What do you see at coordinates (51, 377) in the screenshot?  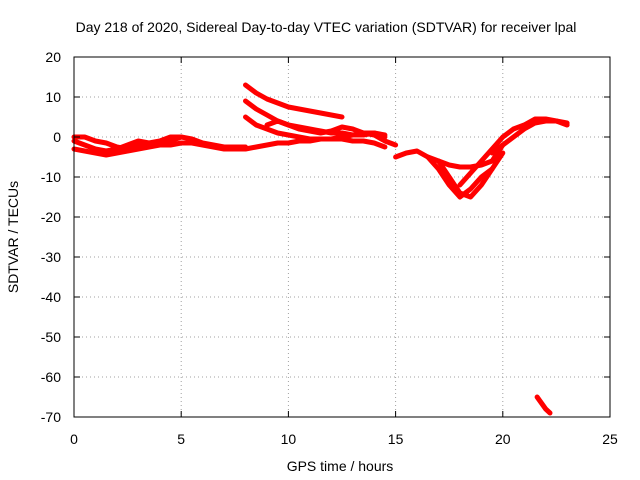 I see `y-tick-label: -60` at bounding box center [51, 377].